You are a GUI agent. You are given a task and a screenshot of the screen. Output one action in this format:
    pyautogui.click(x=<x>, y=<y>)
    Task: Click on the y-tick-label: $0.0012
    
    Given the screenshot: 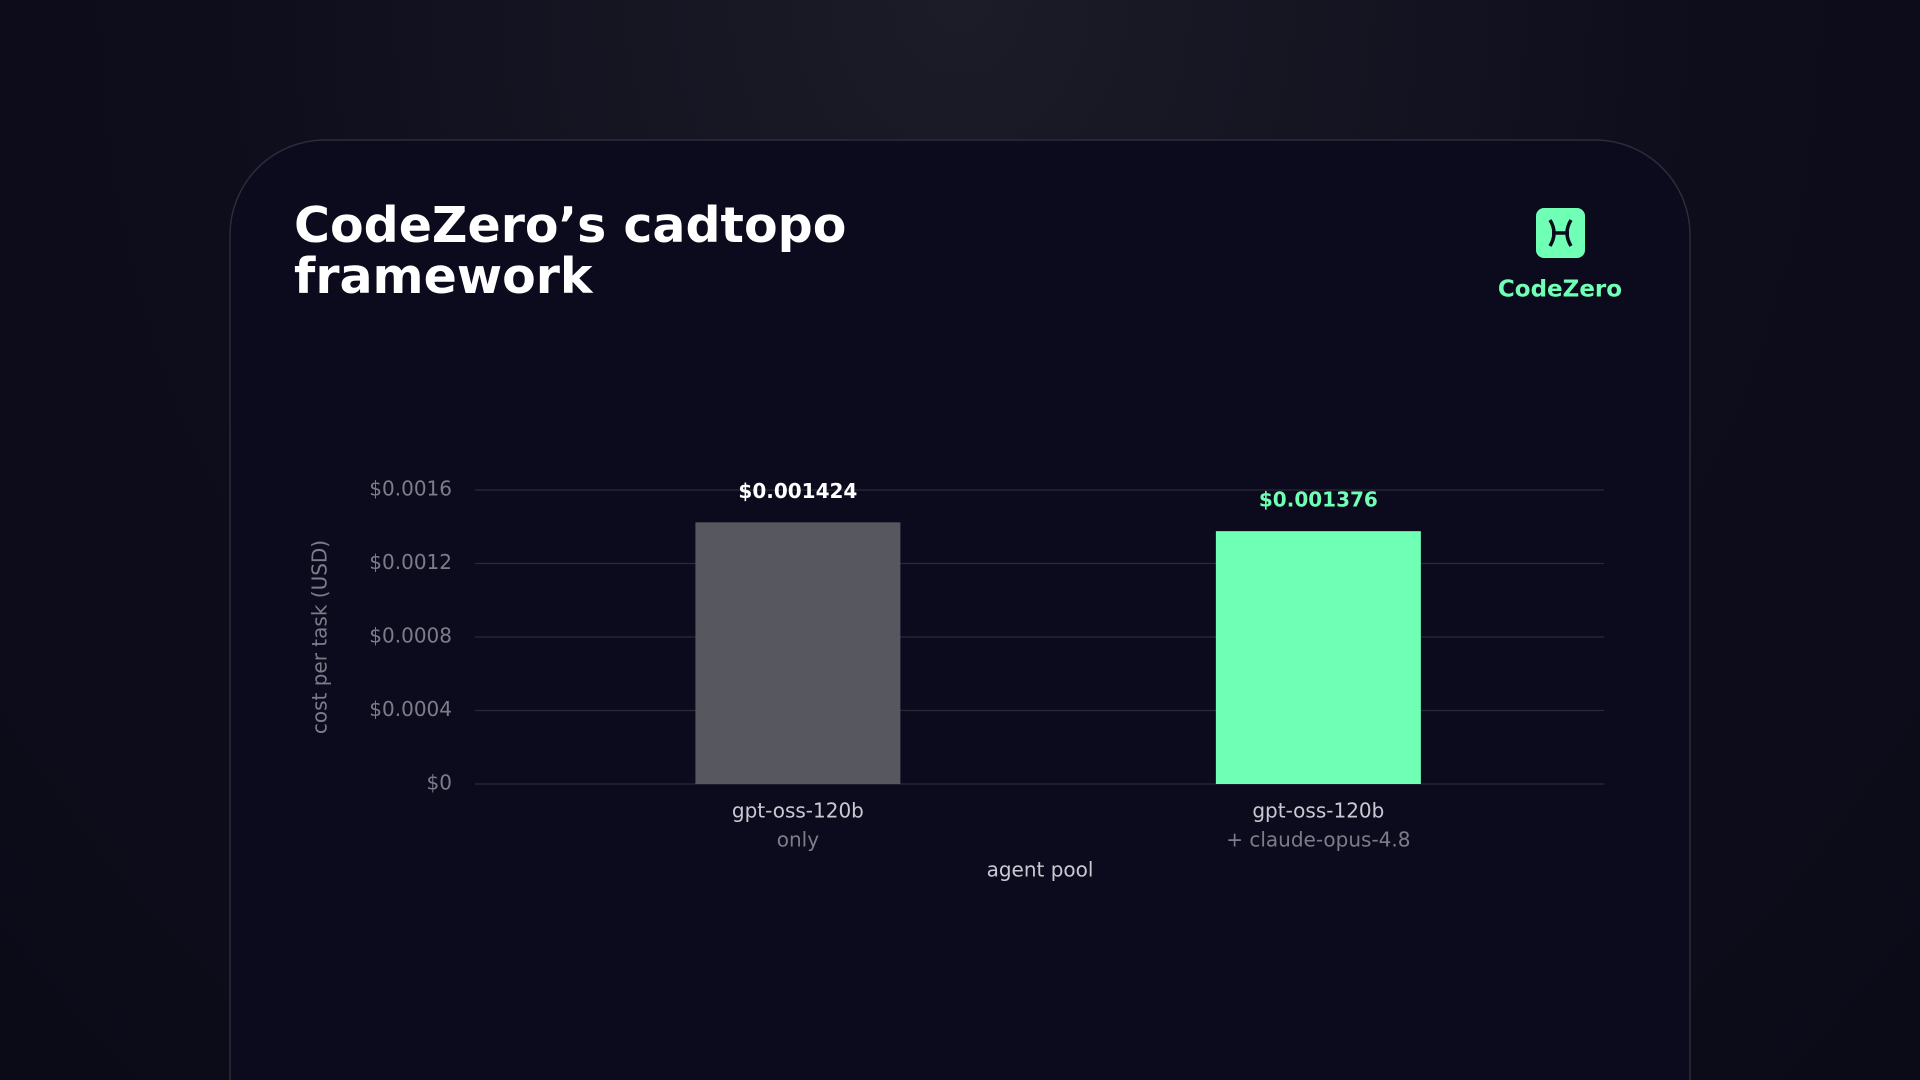 What is the action you would take?
    pyautogui.click(x=410, y=562)
    